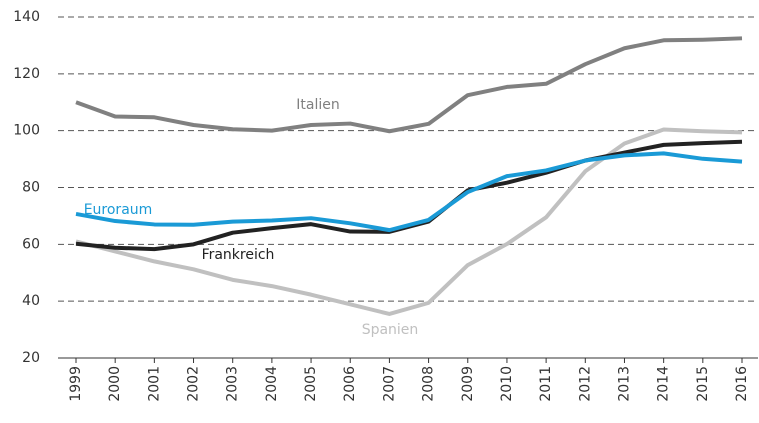  I want to click on x-tick-label: 2001, so click(154, 384).